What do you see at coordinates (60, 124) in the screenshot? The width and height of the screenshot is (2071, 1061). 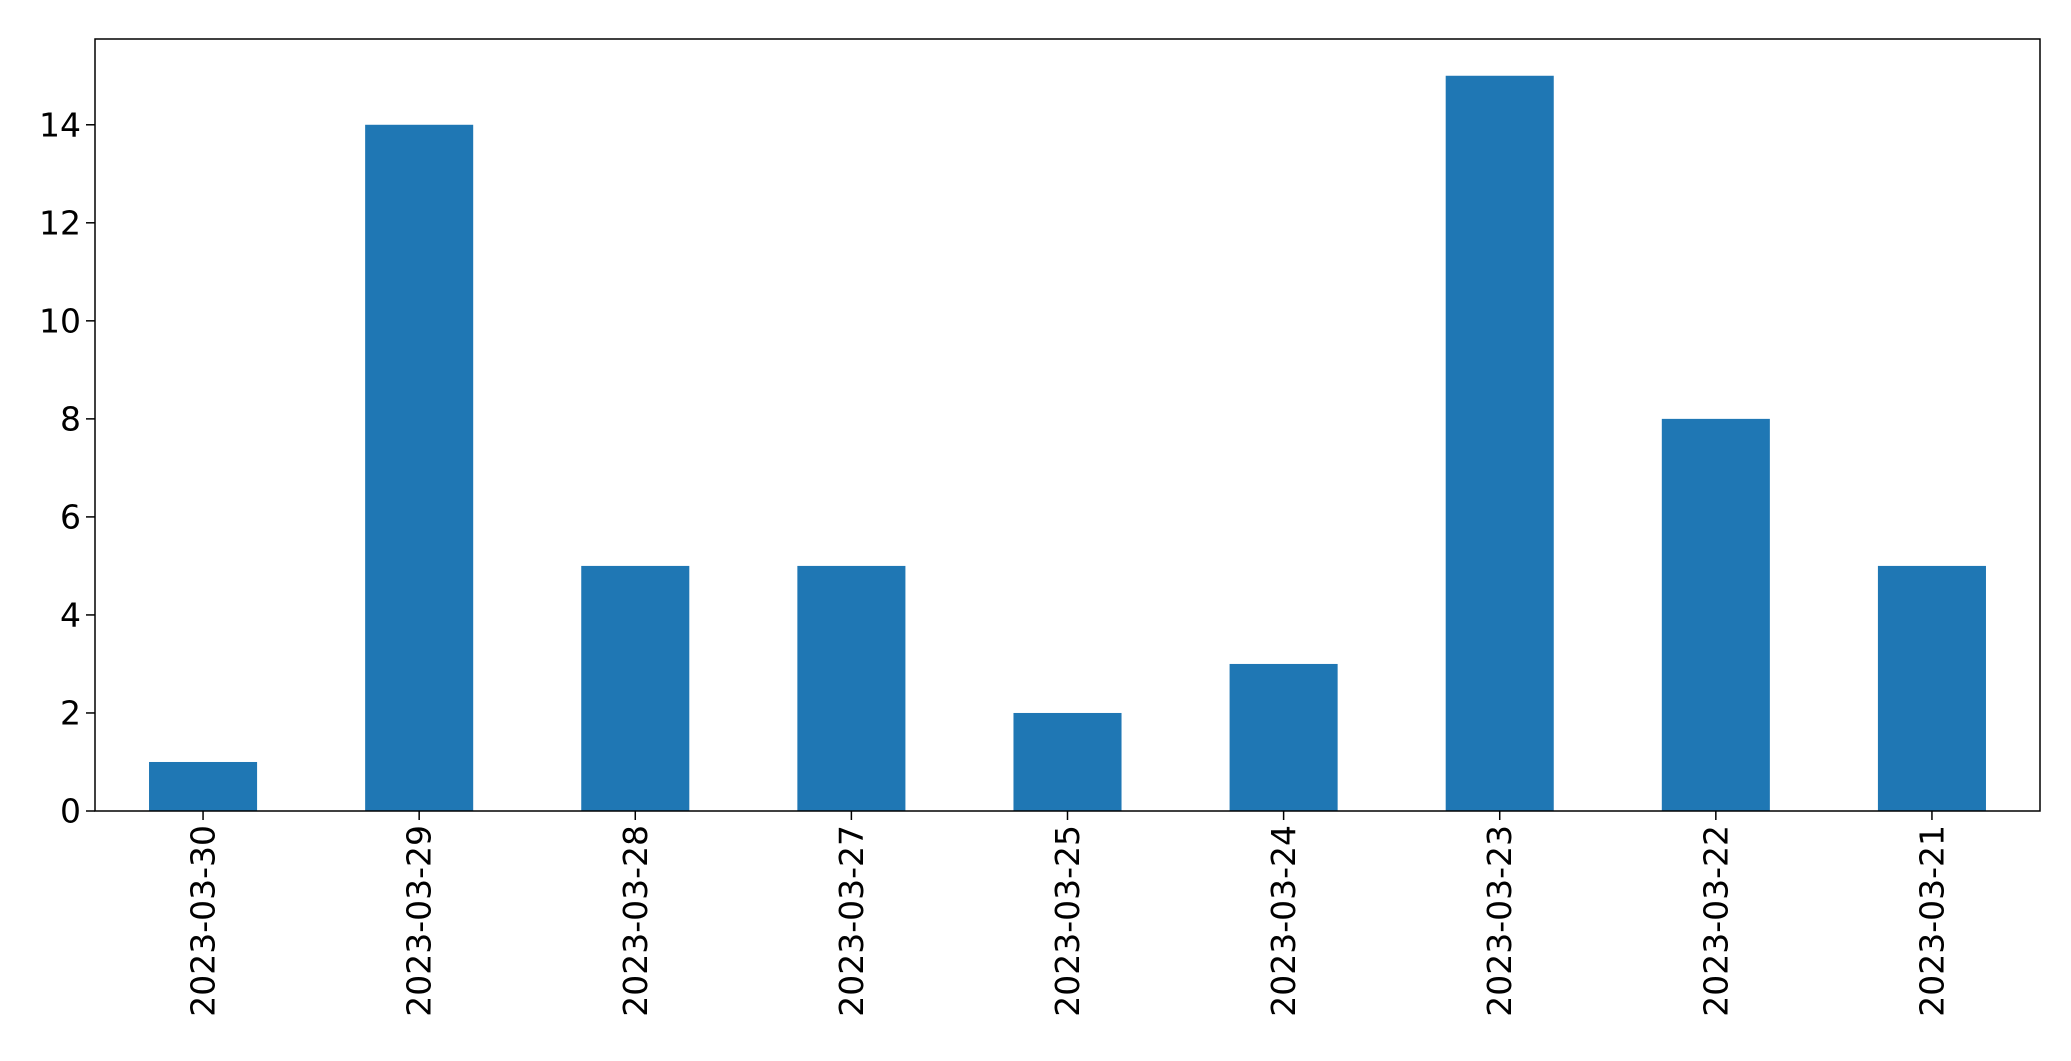 I see `y-tick-label: 14` at bounding box center [60, 124].